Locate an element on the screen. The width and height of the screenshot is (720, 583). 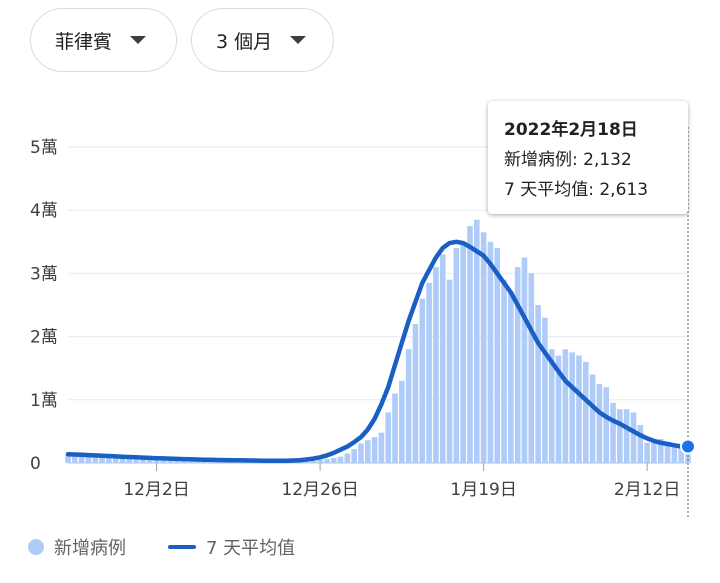
range-filter-chip: 3 個月 is located at coordinates (262, 40).